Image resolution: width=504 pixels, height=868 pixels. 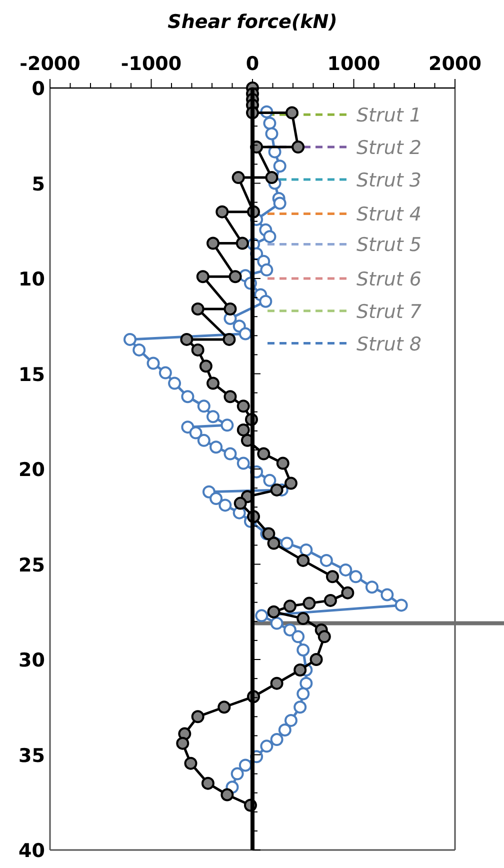 I want to click on y-tick-label: 10, so click(x=31, y=279).